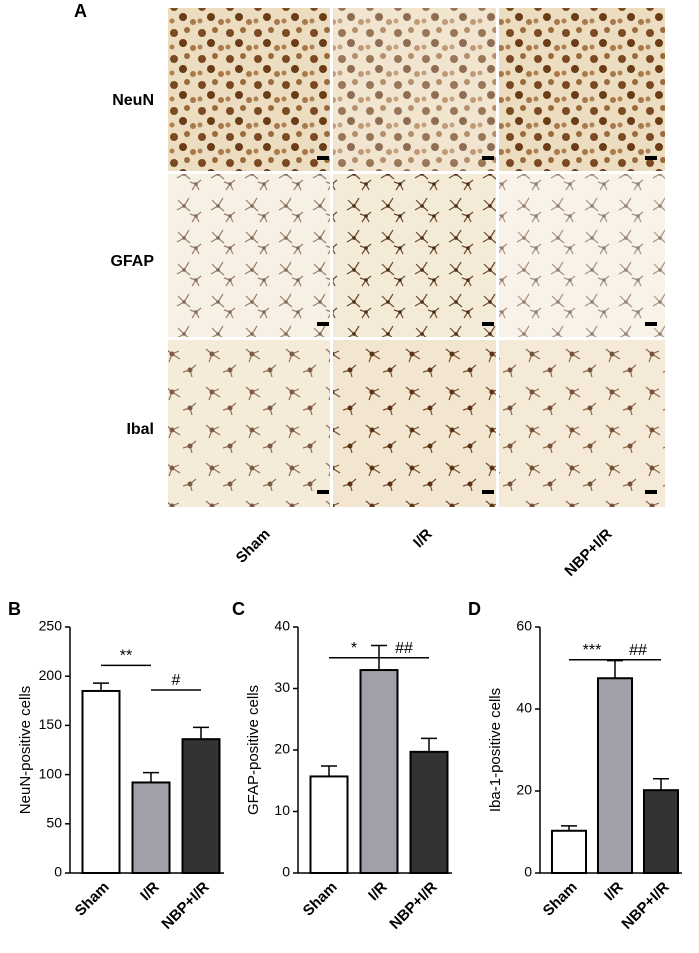 The width and height of the screenshot is (699, 953). What do you see at coordinates (238, 609) in the screenshot?
I see `panel-label: C` at bounding box center [238, 609].